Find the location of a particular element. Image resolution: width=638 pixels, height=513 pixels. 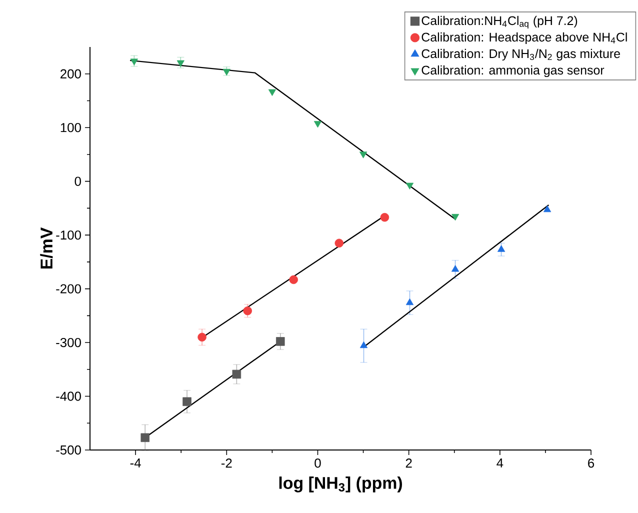

y-tick-label: -200 is located at coordinates (68, 289).